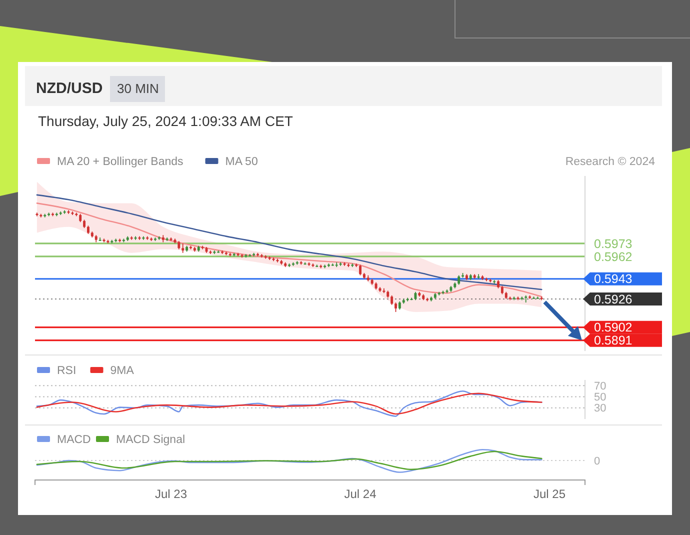 Image resolution: width=690 pixels, height=535 pixels. Describe the element at coordinates (69, 88) in the screenshot. I see `chart-title: NZD/USD` at that location.